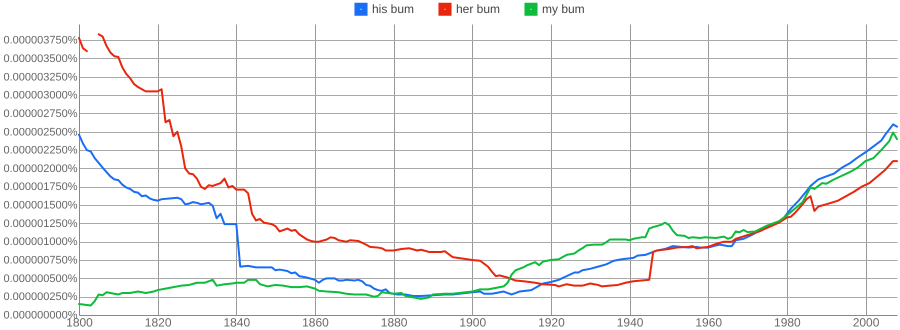 This screenshot has height=330, width=900. Describe the element at coordinates (40, 260) in the screenshot. I see `y-tick-label: 0.000000750%` at that location.